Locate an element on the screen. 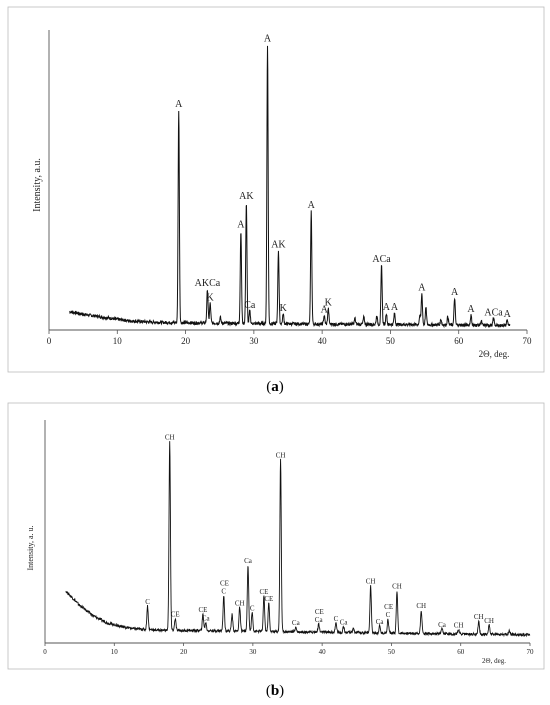  y-axis-label-a: Intensity, a.u. is located at coordinates (37, 185).